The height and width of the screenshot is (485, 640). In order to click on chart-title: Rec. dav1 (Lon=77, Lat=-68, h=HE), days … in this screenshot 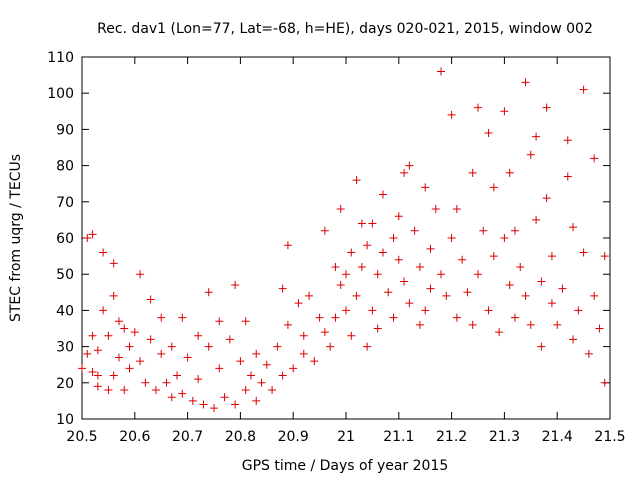, I will do `click(345, 29)`.